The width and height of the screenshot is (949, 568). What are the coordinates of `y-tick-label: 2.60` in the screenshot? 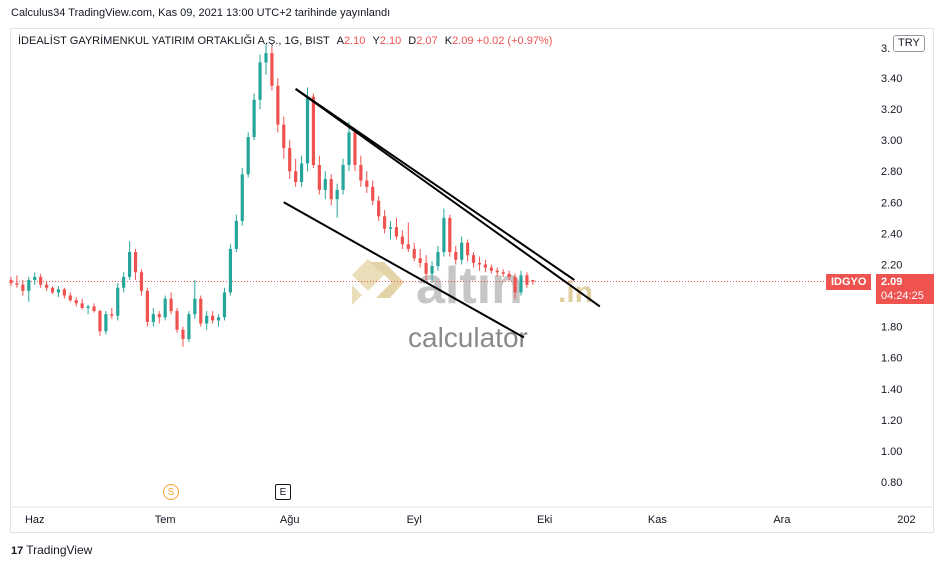 It's located at (891, 203).